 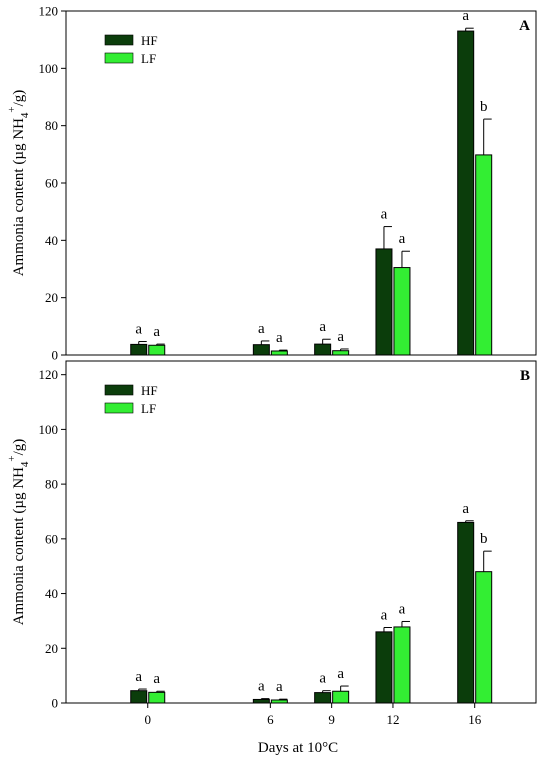 What do you see at coordinates (148, 408) in the screenshot?
I see `legend-label-lf-b: LF` at bounding box center [148, 408].